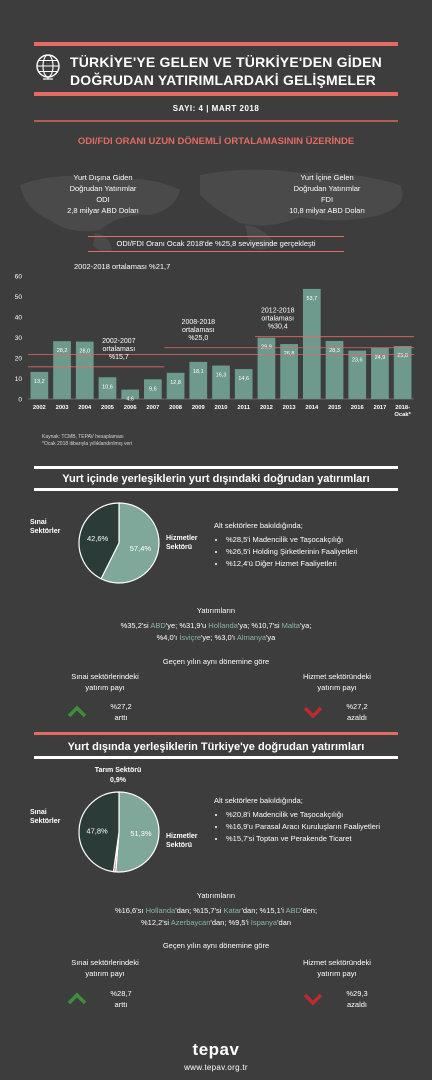 The height and width of the screenshot is (1080, 432). Describe the element at coordinates (199, 408) in the screenshot. I see `x-tick-label: 2009` at that location.